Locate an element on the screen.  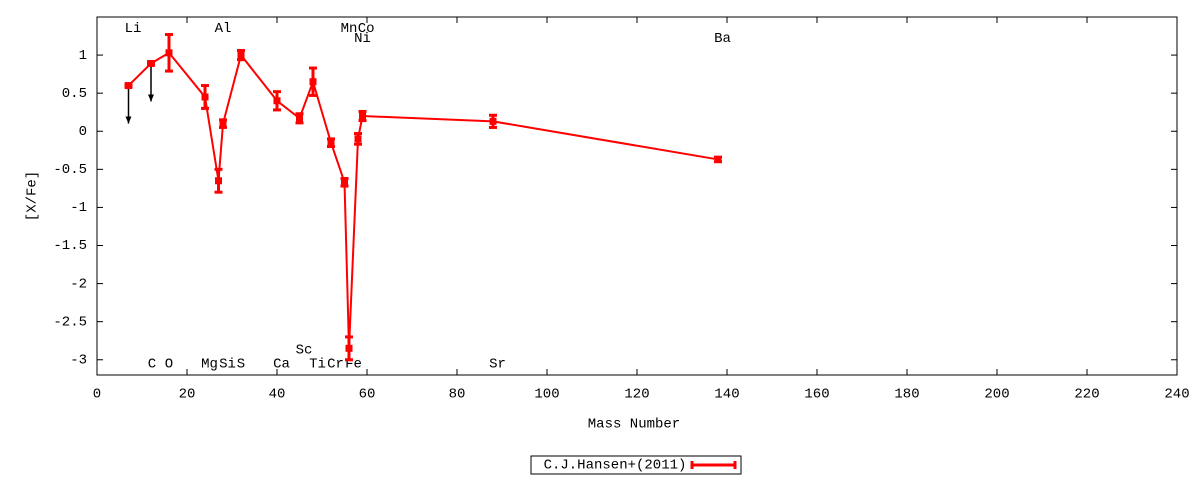
y-tick-label: -0.5 is located at coordinates (70, 170).